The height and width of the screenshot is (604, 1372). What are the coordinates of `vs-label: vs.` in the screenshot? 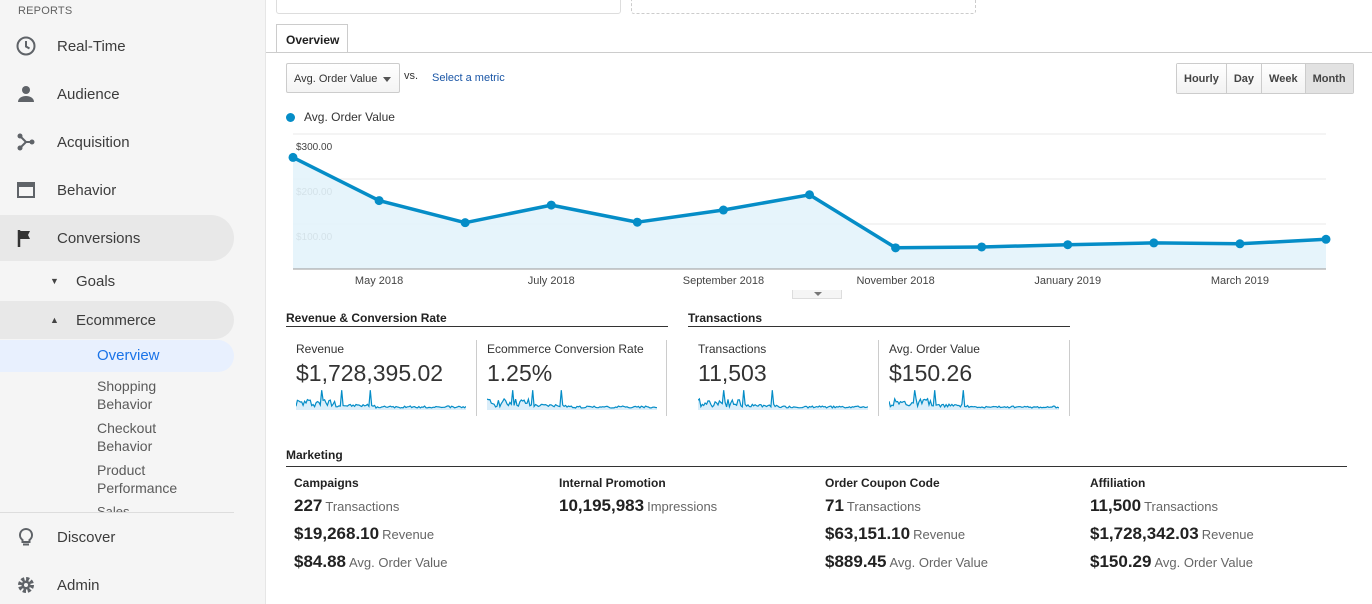 It's located at (411, 76).